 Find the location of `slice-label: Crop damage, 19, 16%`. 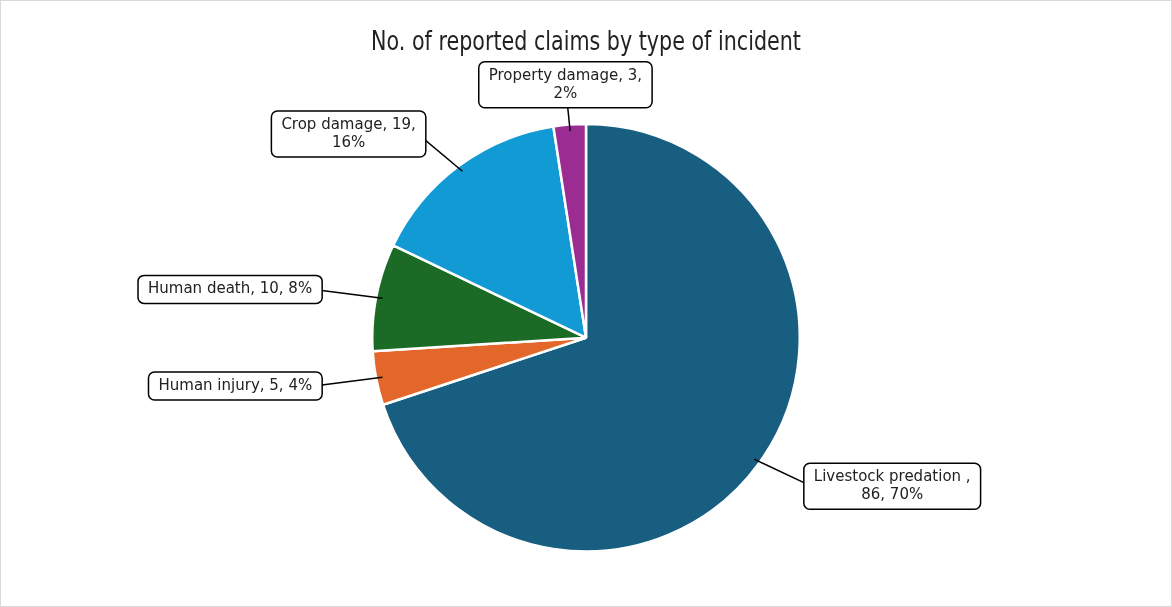

slice-label: Crop damage, 19, 16% is located at coordinates (348, 132).